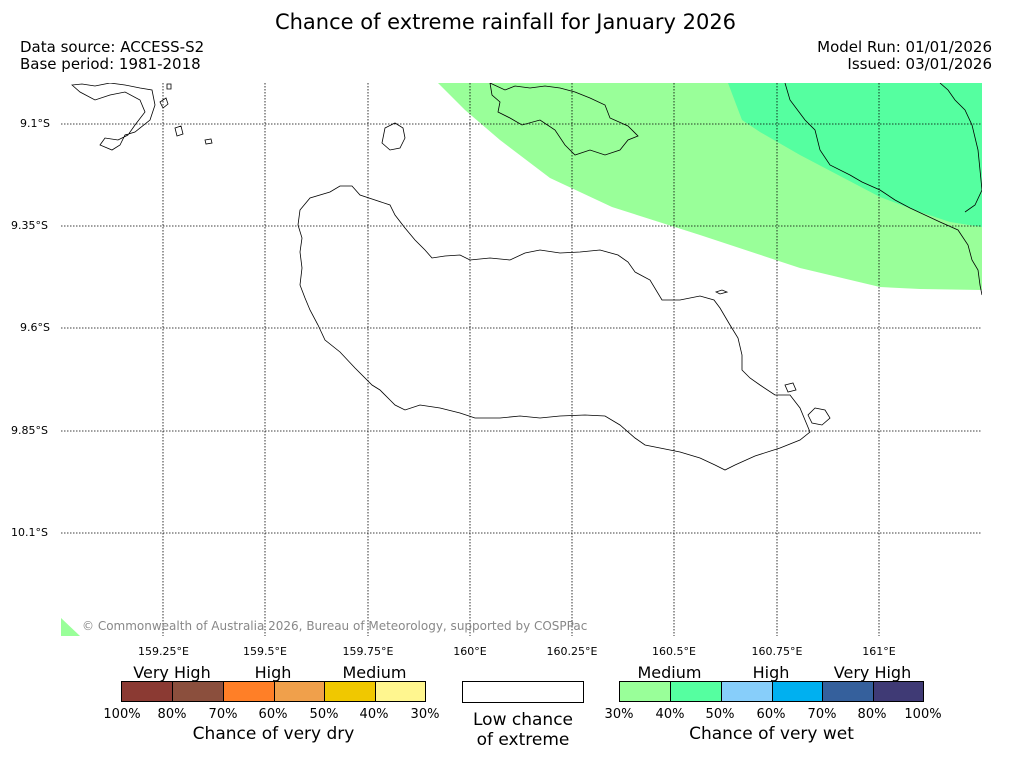  Describe the element at coordinates (777, 651) in the screenshot. I see `lon-tick: 160.75°E` at that location.